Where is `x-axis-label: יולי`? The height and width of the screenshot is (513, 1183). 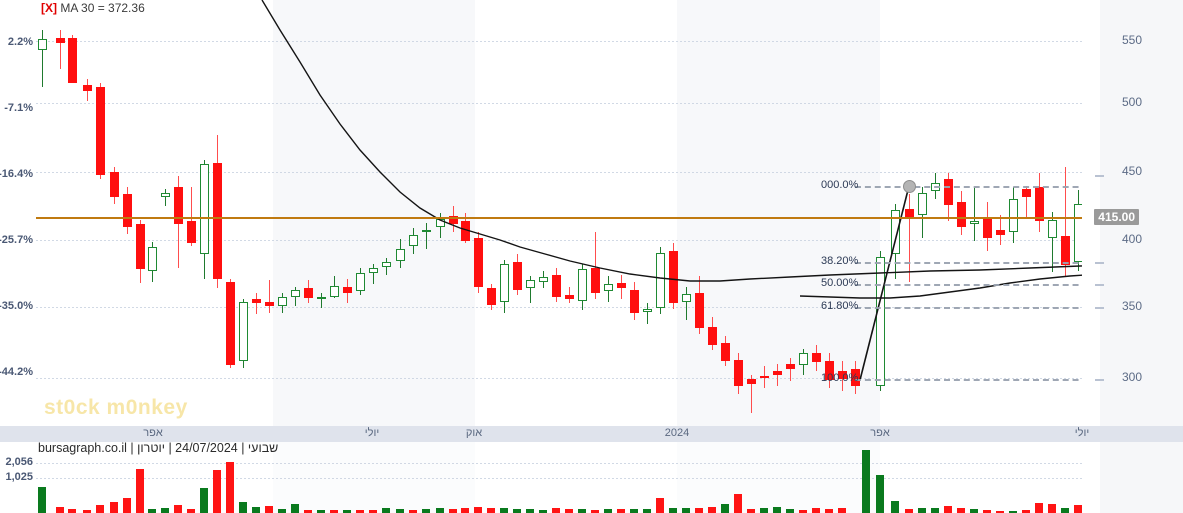
x-axis-label: יולי is located at coordinates (372, 433).